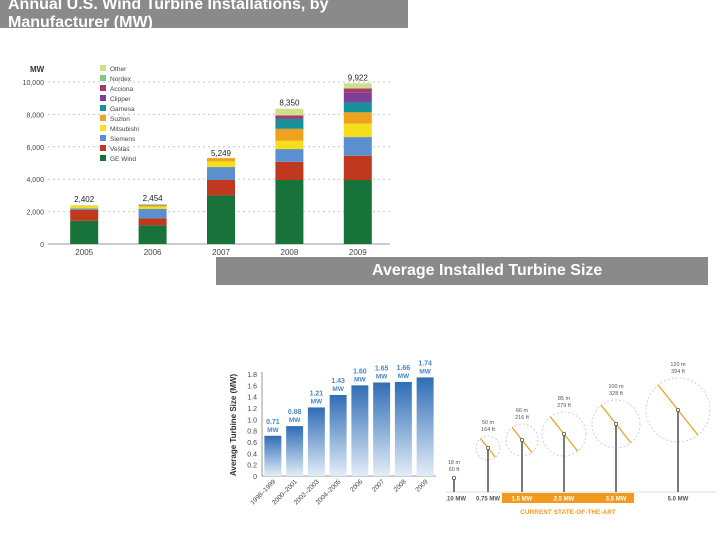 This screenshot has width=720, height=540. Describe the element at coordinates (564, 399) in the screenshot. I see `rotor-diameter-m: 85 m` at that location.